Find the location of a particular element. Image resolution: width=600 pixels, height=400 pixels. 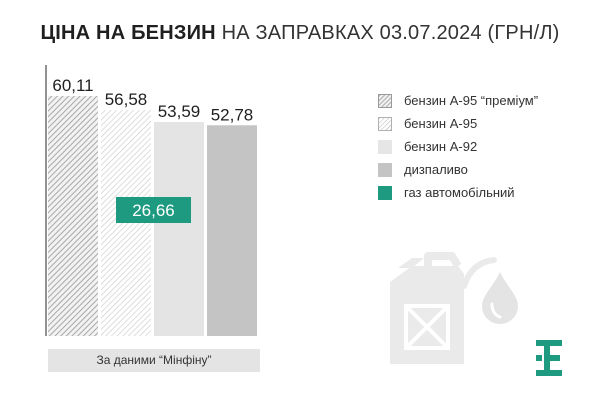

legend-label-2: бензин А-95 is located at coordinates (441, 123).